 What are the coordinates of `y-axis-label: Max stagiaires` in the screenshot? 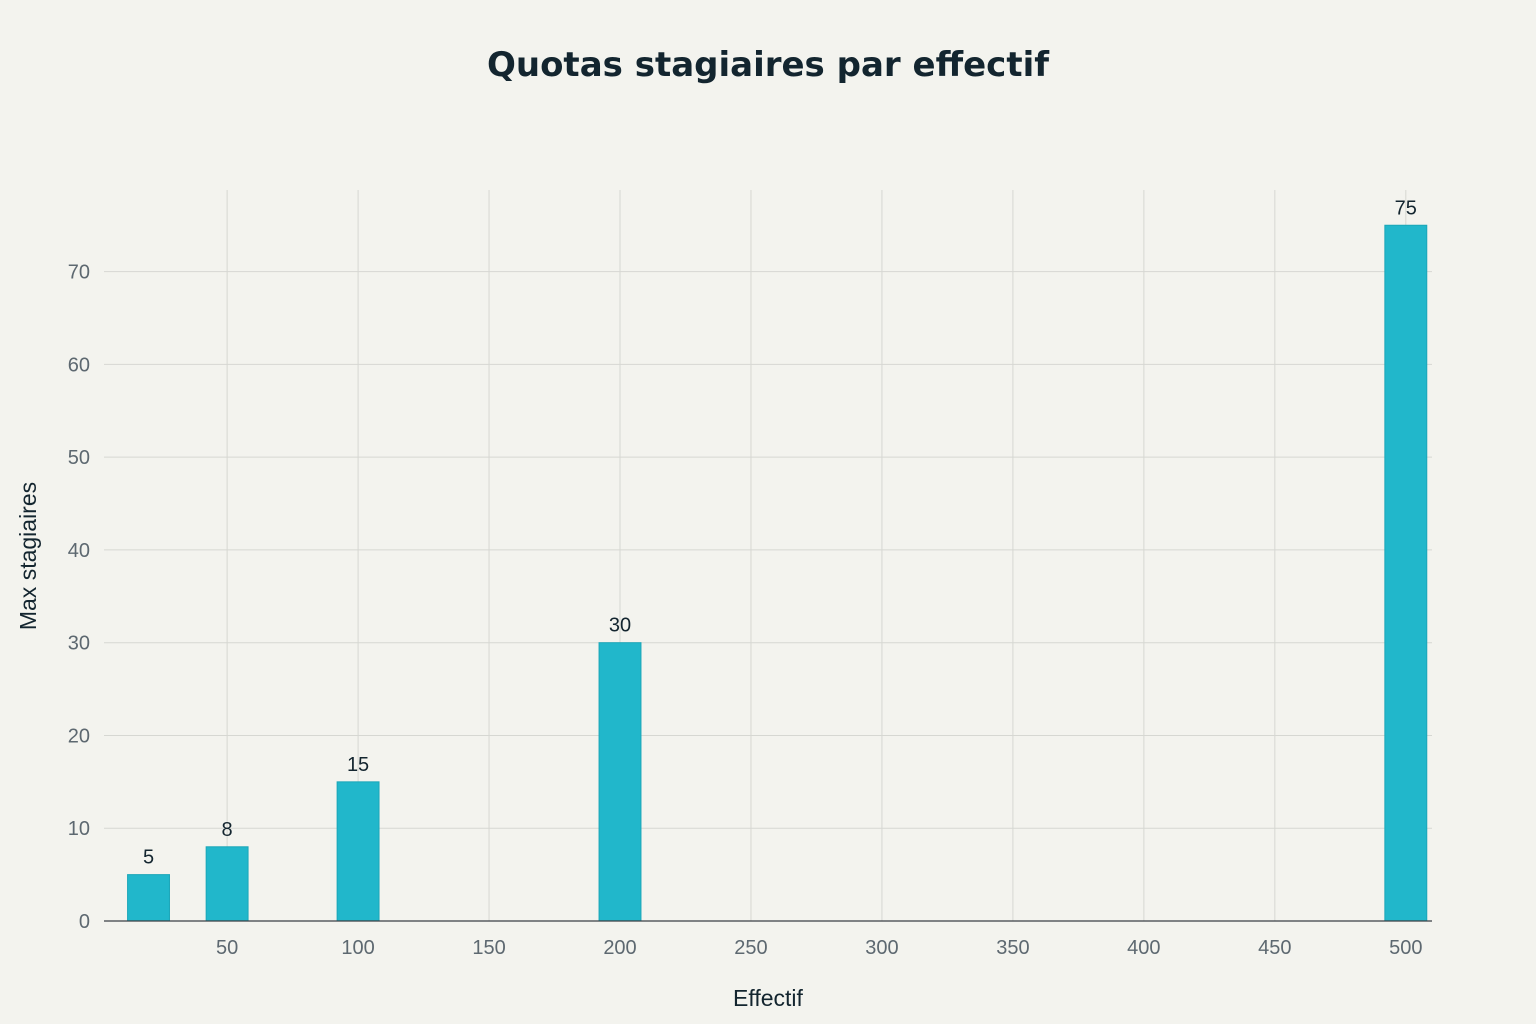 It's located at (28, 556).